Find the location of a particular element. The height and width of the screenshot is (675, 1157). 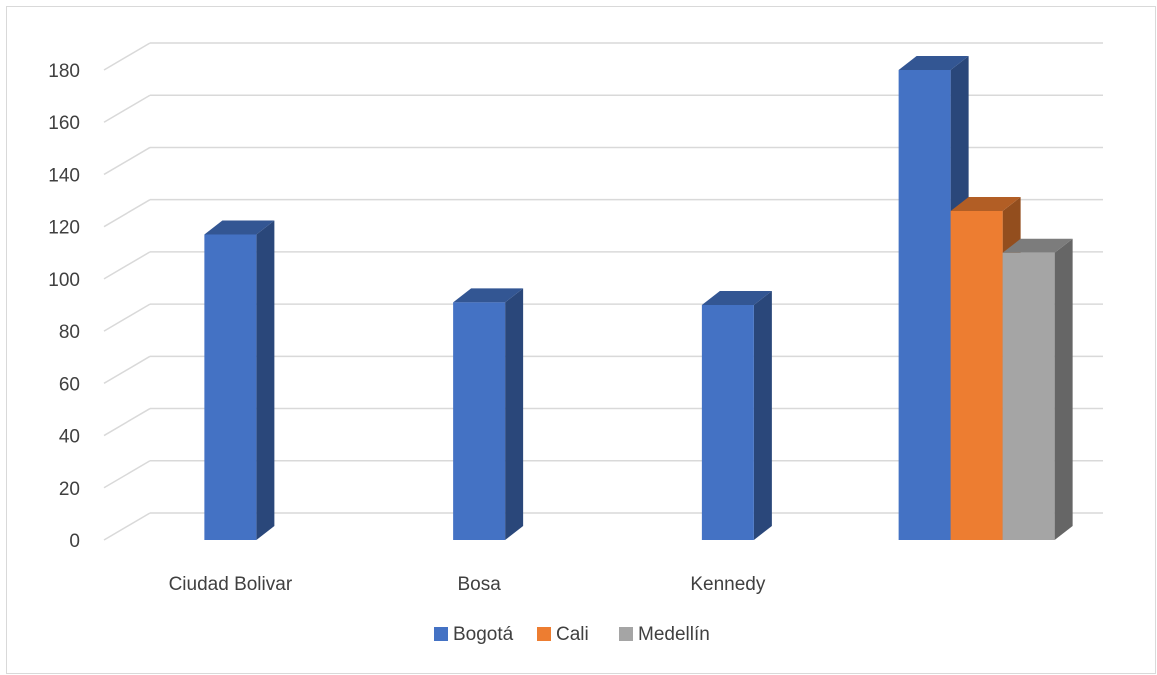

x-tick-label: Kennedy is located at coordinates (728, 584).